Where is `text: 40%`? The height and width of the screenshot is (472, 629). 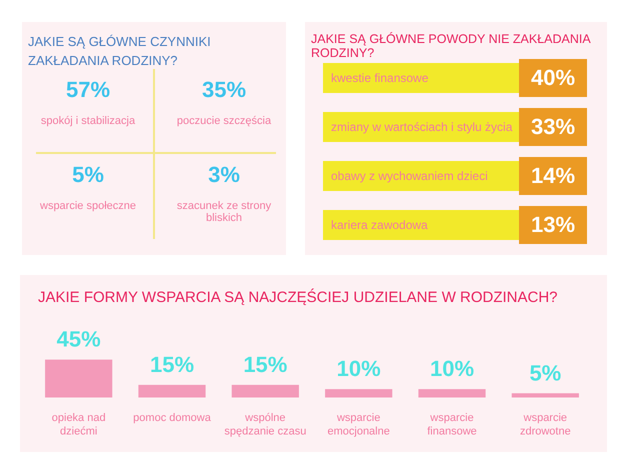
text: 40% is located at coordinates (553, 77).